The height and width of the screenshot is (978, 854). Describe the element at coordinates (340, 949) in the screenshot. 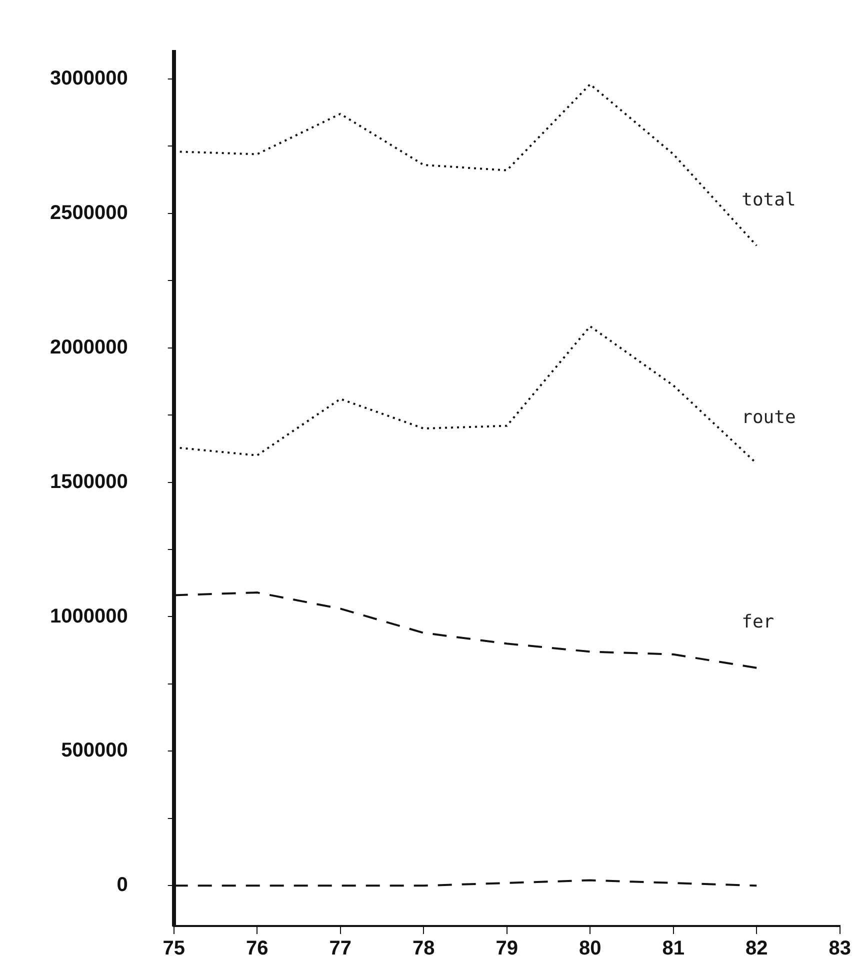

I see `x-tick-label: 77` at that location.